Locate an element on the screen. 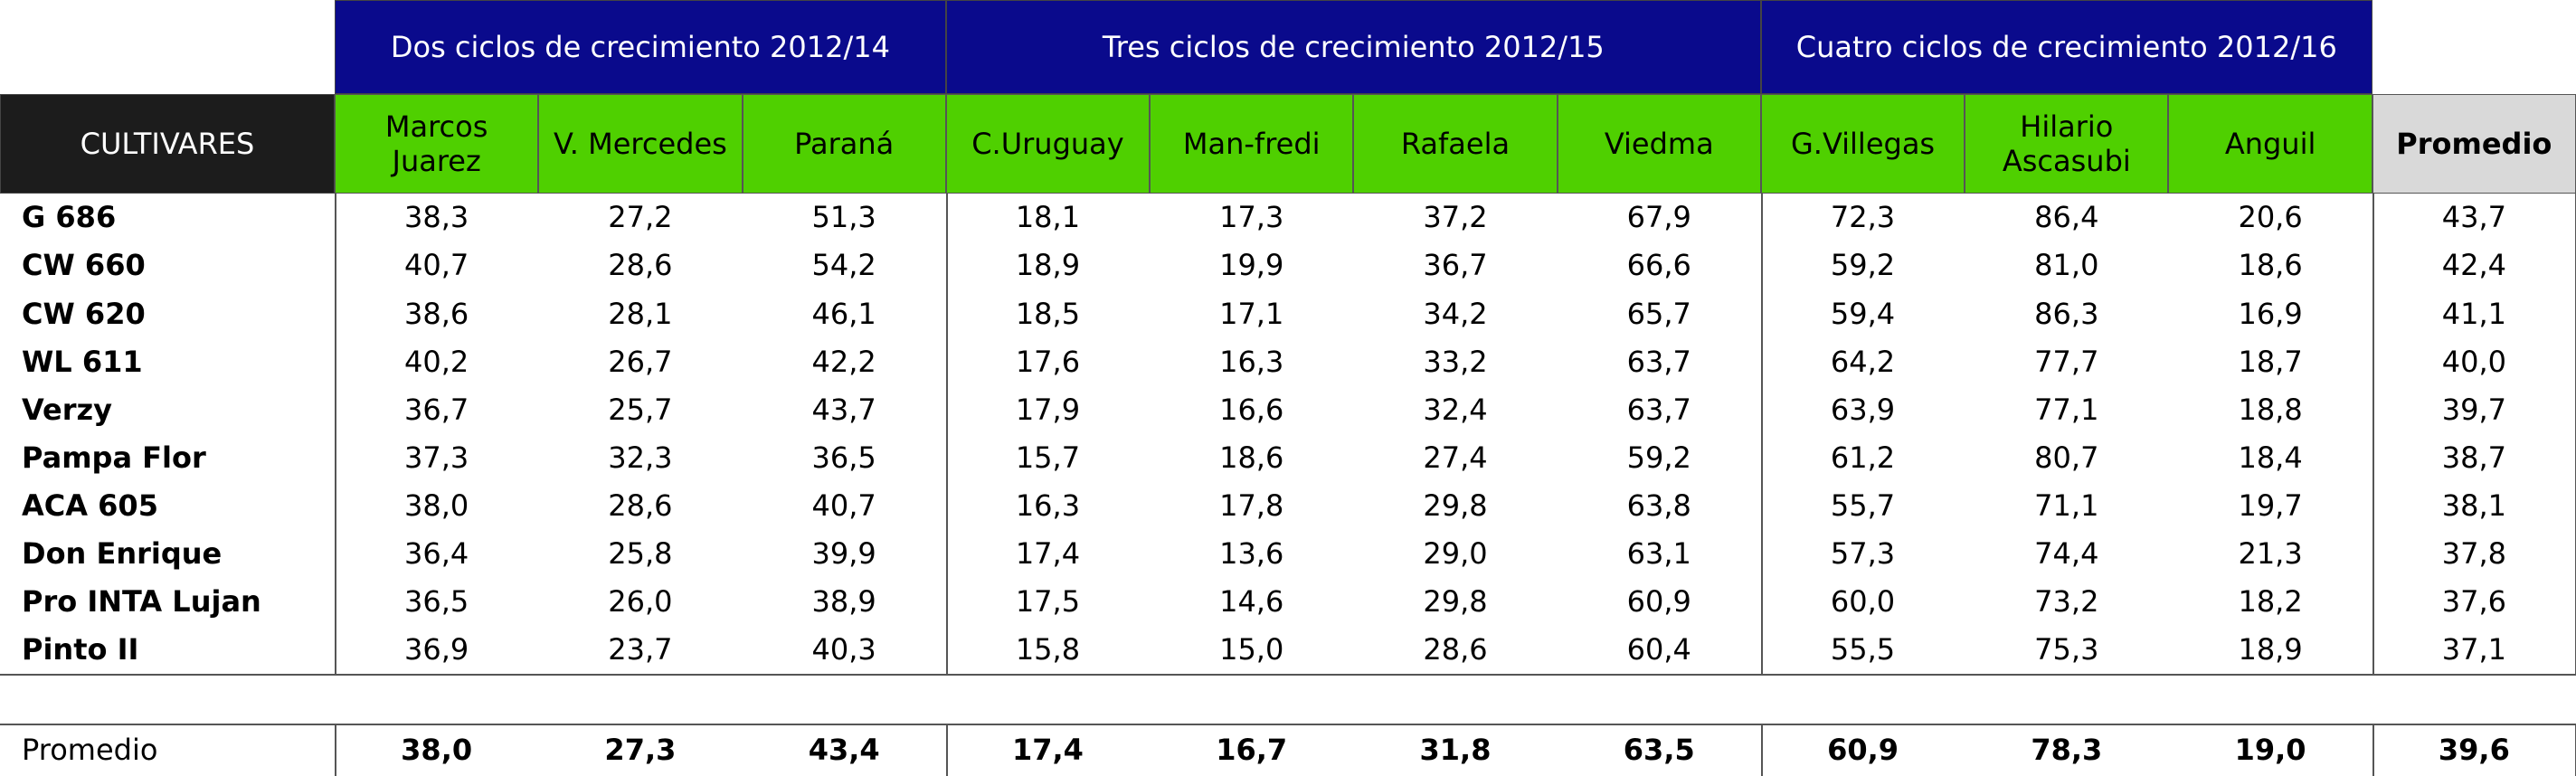 The width and height of the screenshot is (2576, 776). column-header: C.Uruguay is located at coordinates (1048, 144).